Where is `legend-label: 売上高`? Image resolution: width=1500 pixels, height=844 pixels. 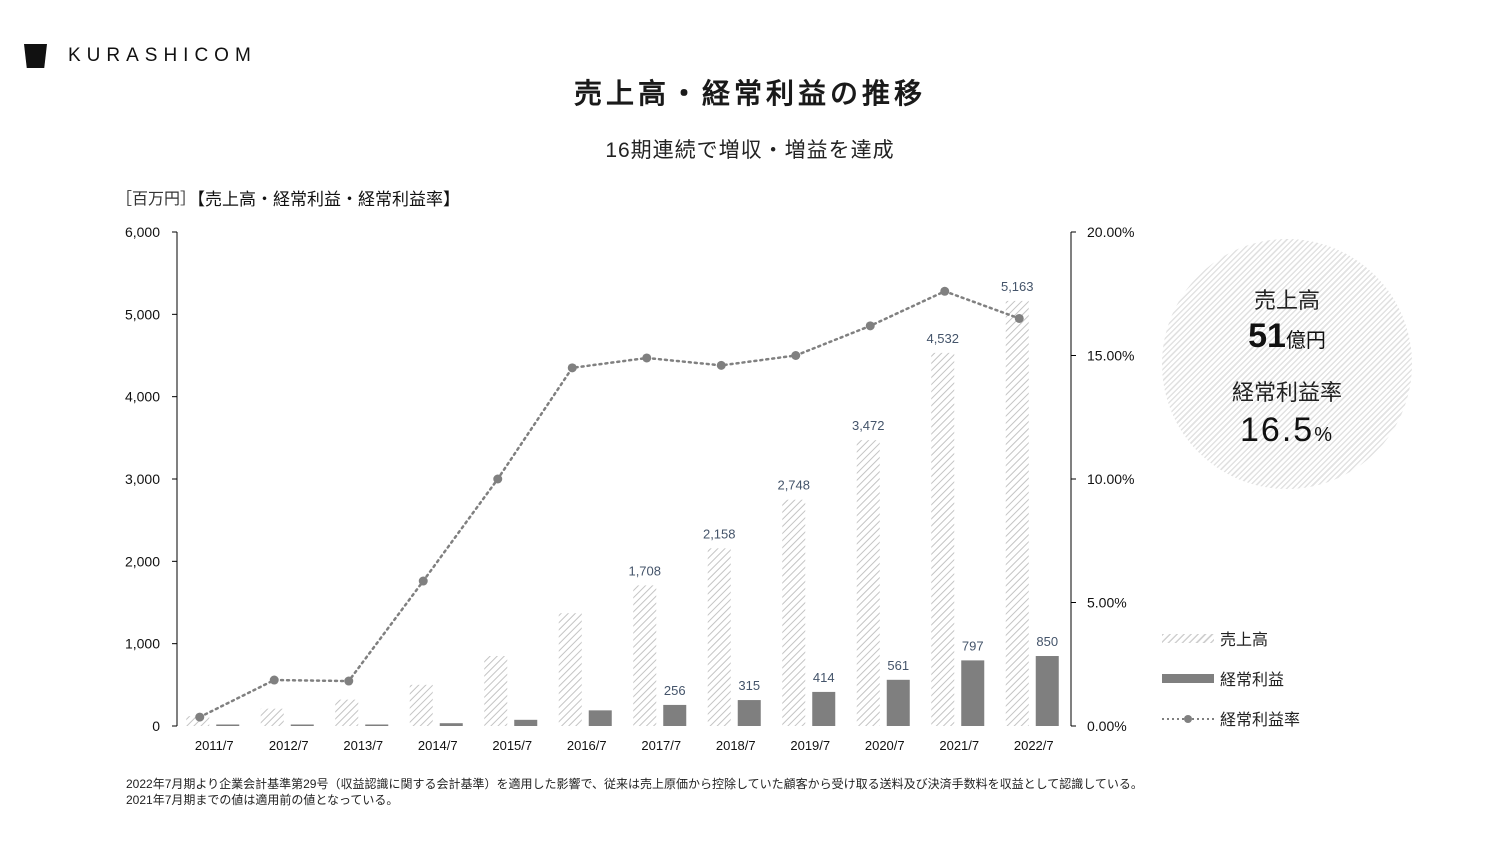
legend-label: 売上高 is located at coordinates (1244, 640).